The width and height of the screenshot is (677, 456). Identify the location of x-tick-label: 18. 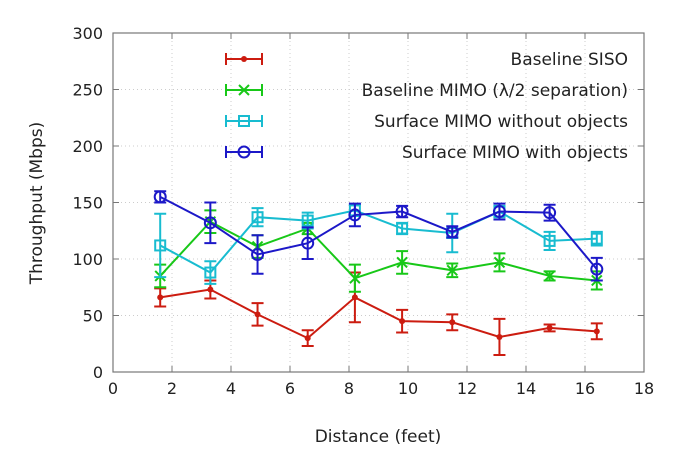
(644, 388).